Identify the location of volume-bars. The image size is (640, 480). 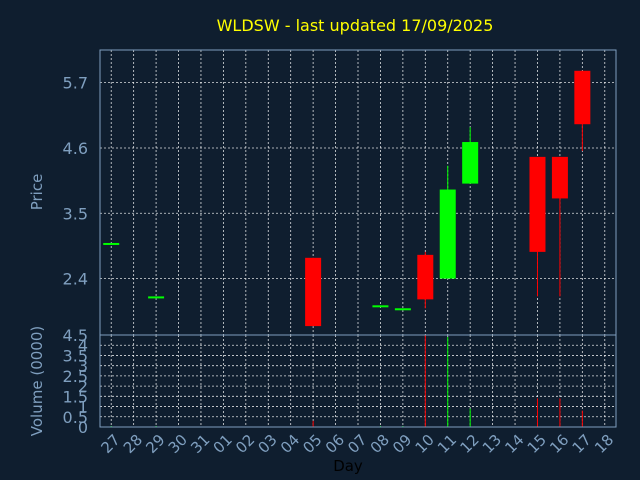
(346, 381).